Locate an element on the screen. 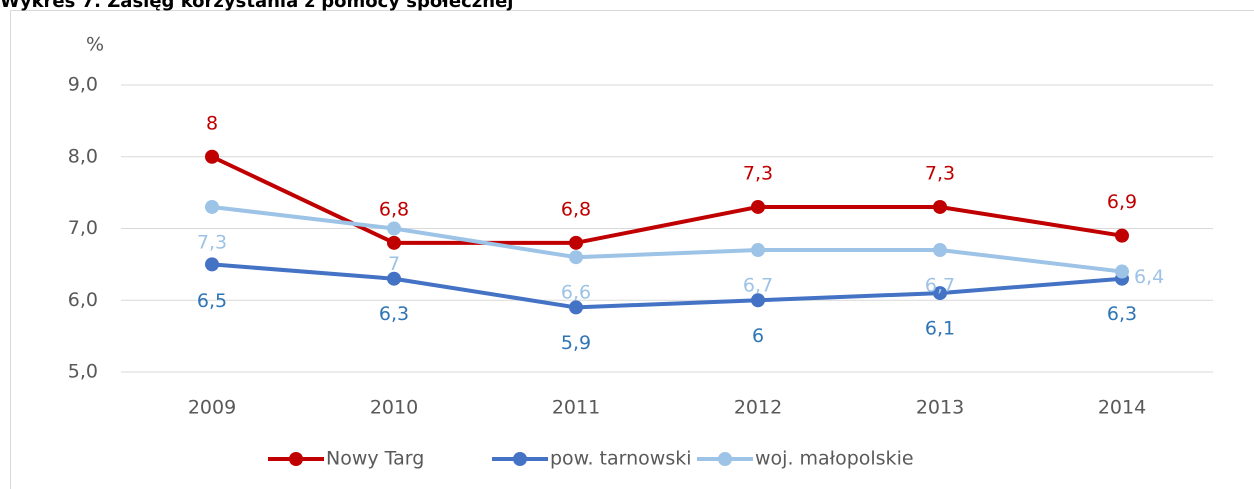 The image size is (1254, 489). y-tick-label: 9,0 is located at coordinates (83, 85).